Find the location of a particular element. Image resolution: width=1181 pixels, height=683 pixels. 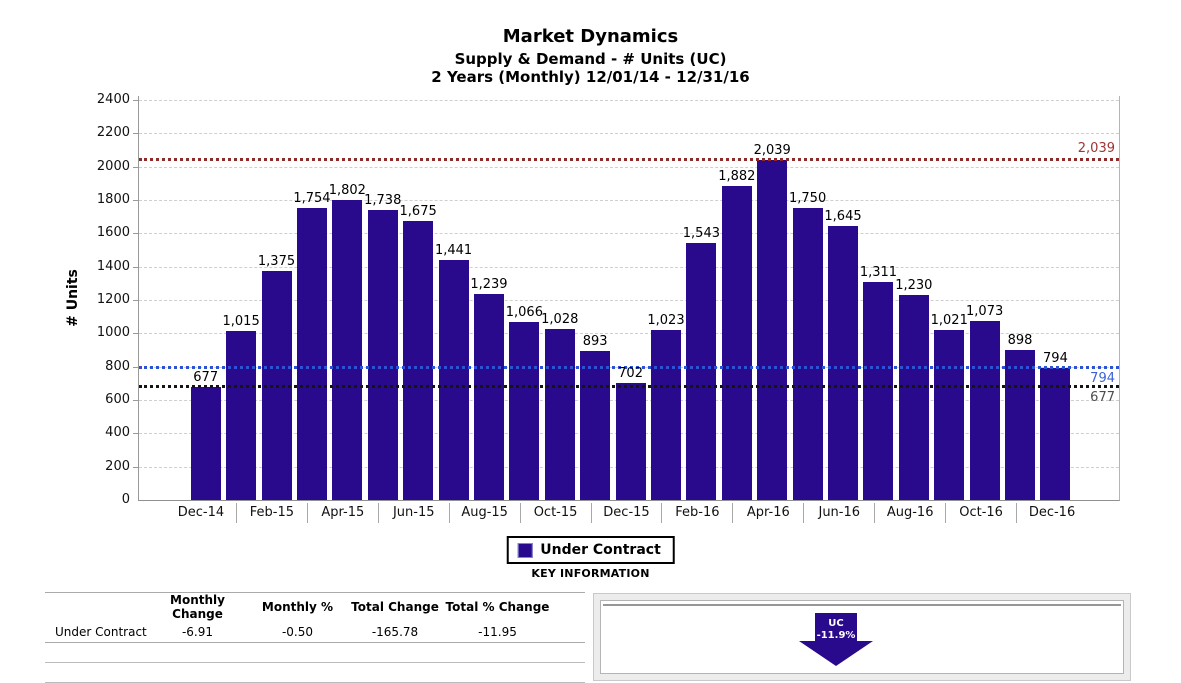

x-axis-label-apr-15: Apr-15 is located at coordinates (342, 513).